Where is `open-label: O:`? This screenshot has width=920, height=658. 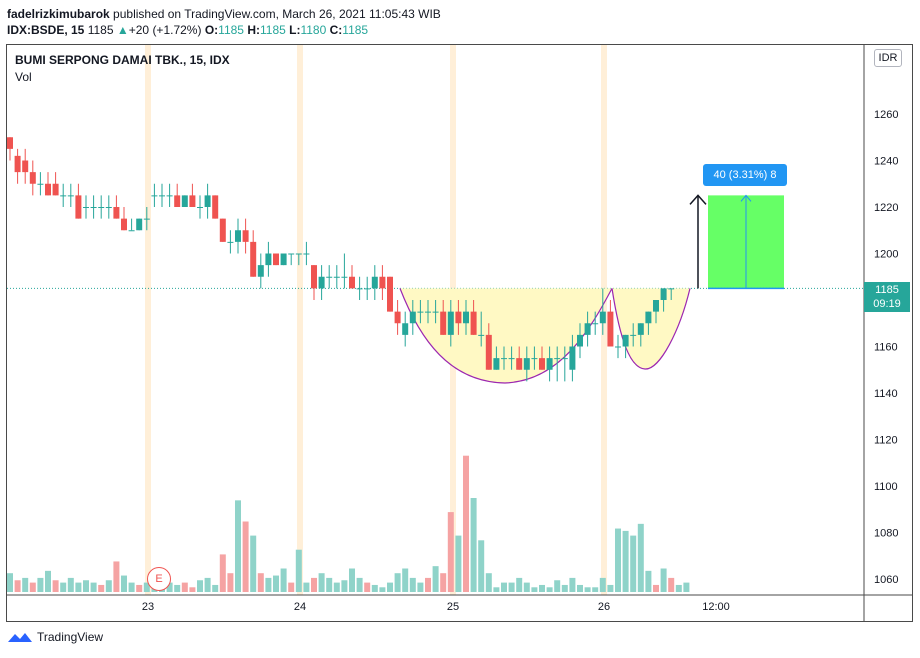
open-label: O: is located at coordinates (211, 30).